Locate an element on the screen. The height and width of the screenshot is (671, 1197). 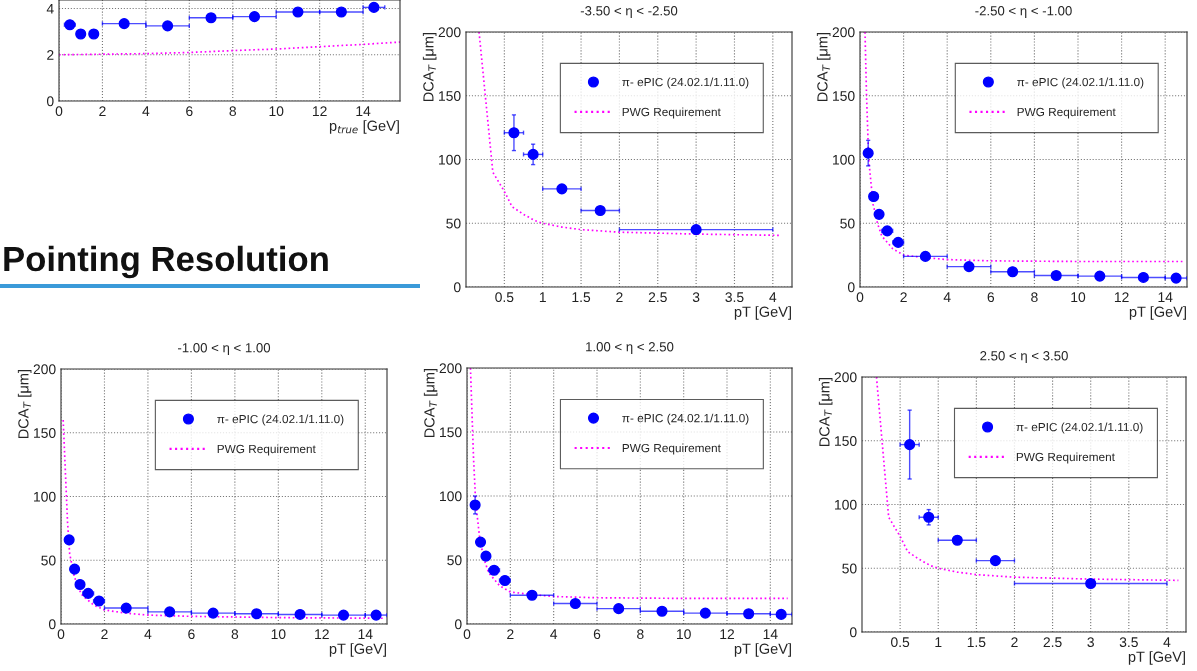
chart-title: -3.50 < η < -2.50 is located at coordinates (629, 12).